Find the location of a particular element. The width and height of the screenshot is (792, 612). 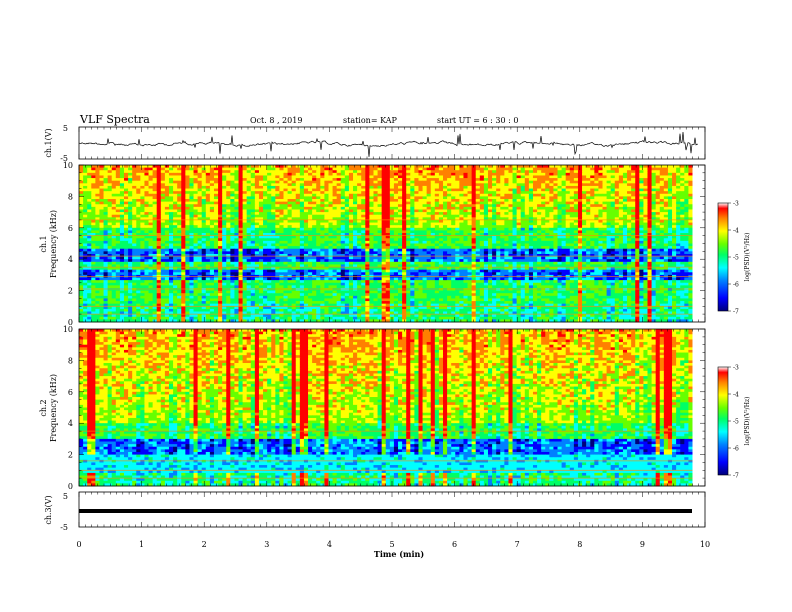

ch1-ytick-bottom: -5 is located at coordinates (64, 158).